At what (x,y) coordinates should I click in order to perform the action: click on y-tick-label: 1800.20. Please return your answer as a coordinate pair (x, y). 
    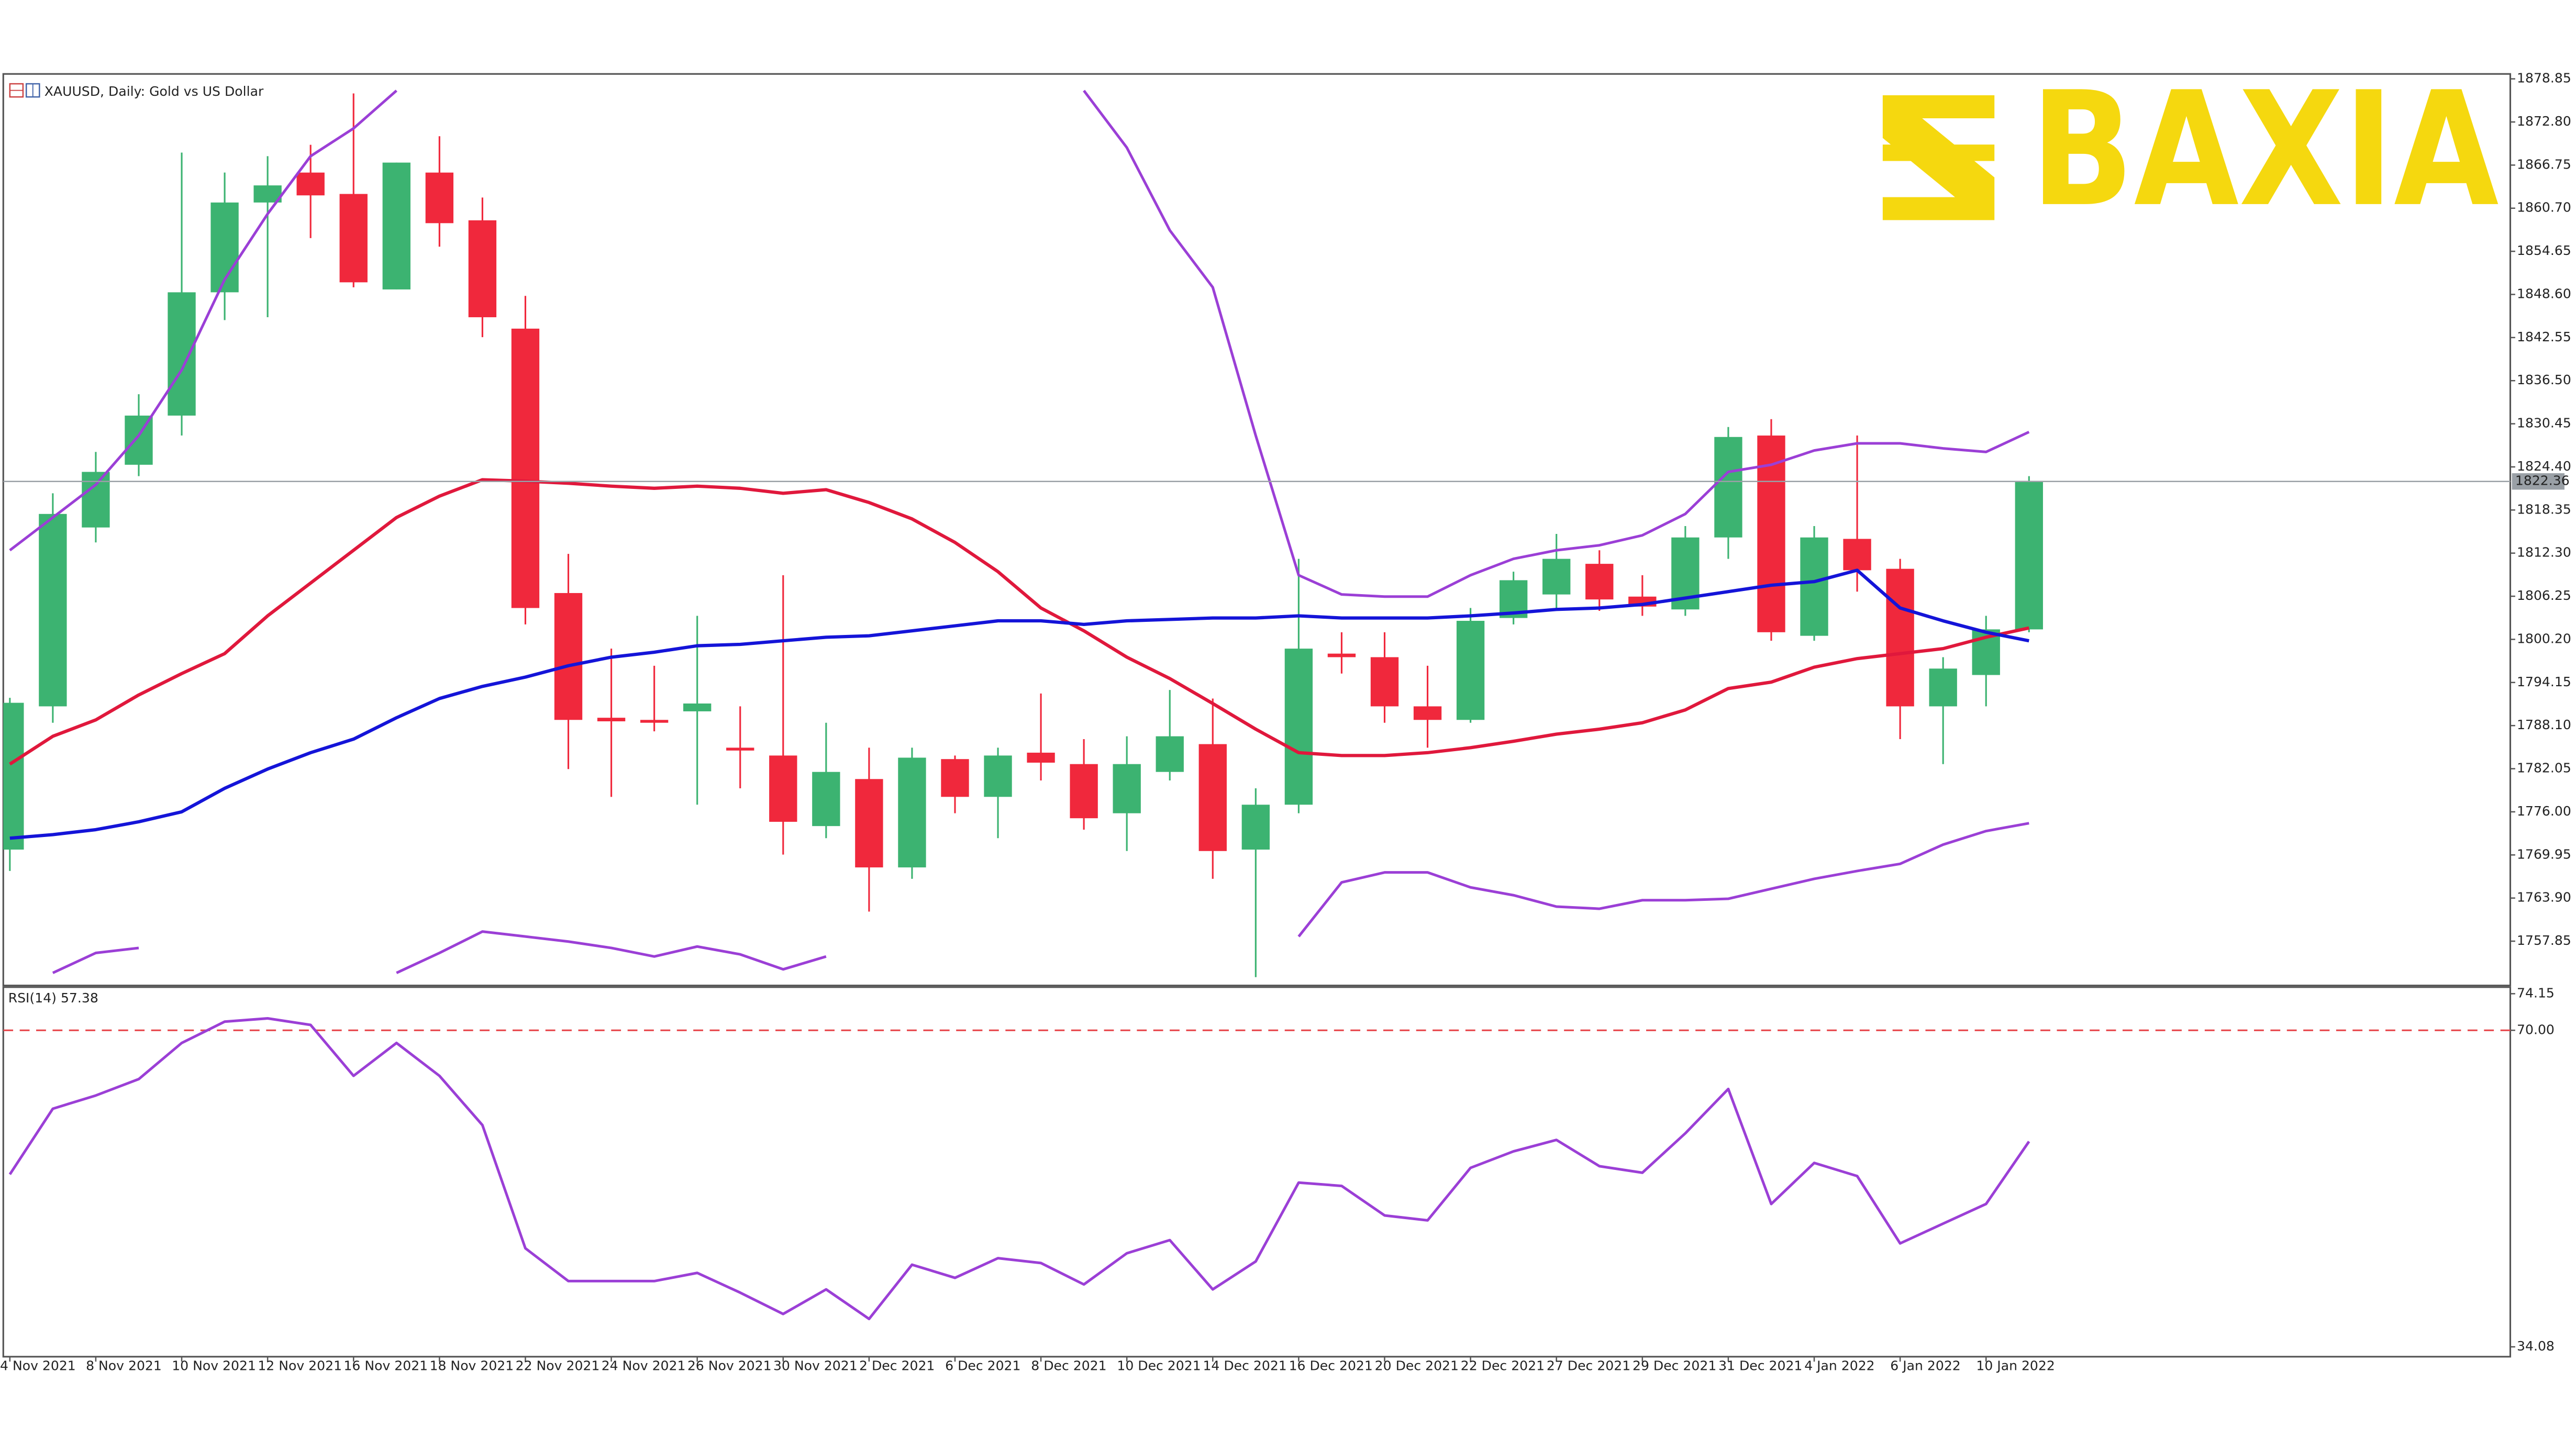
    Looking at the image, I should click on (2544, 639).